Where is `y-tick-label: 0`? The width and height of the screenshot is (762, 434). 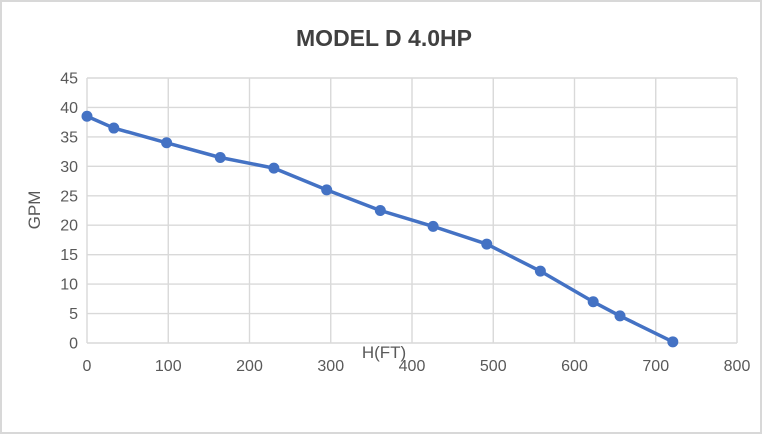
y-tick-label: 0 is located at coordinates (73, 344).